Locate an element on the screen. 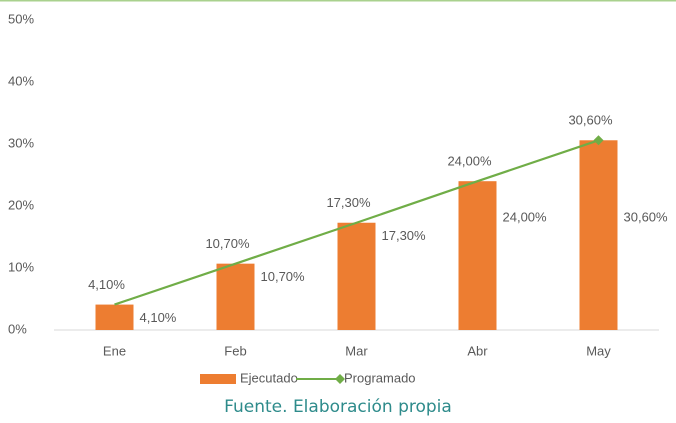  bar-value-label: 10,70% is located at coordinates (283, 276).